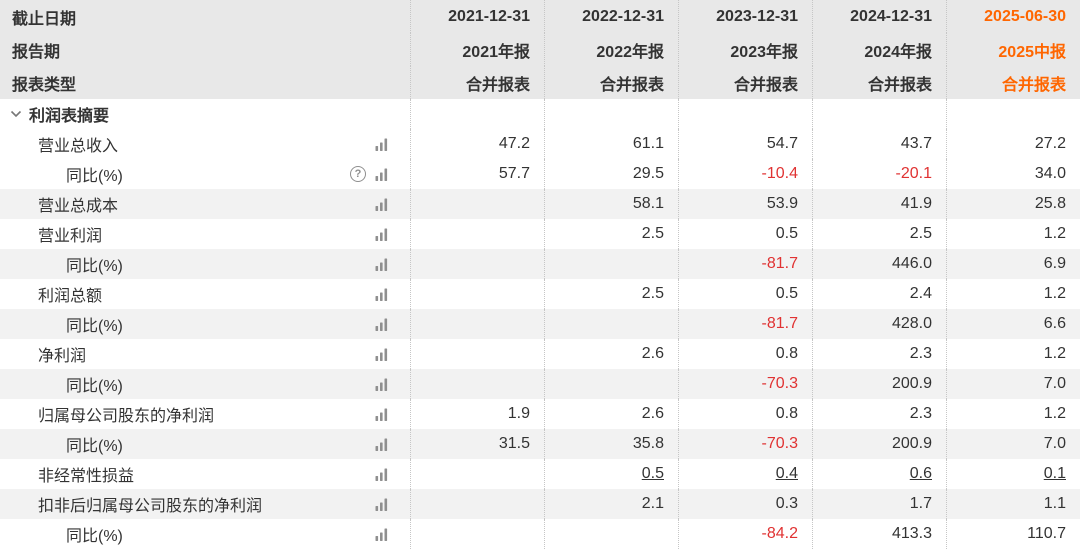  Describe the element at coordinates (745, 504) in the screenshot. I see `value-cell: 0.3` at that location.